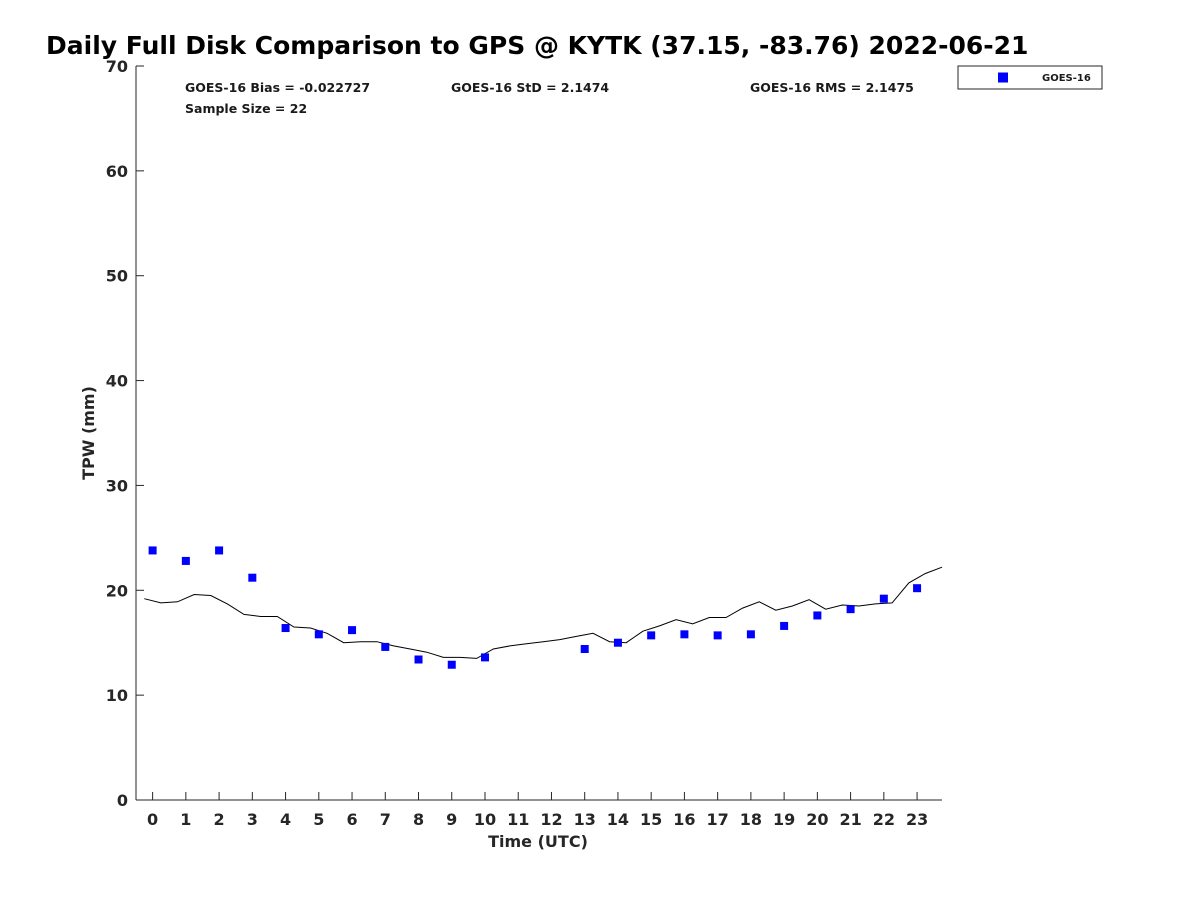 The width and height of the screenshot is (1200, 900). Describe the element at coordinates (88, 433) in the screenshot. I see `y-axis-label: TPW (mm)` at that location.